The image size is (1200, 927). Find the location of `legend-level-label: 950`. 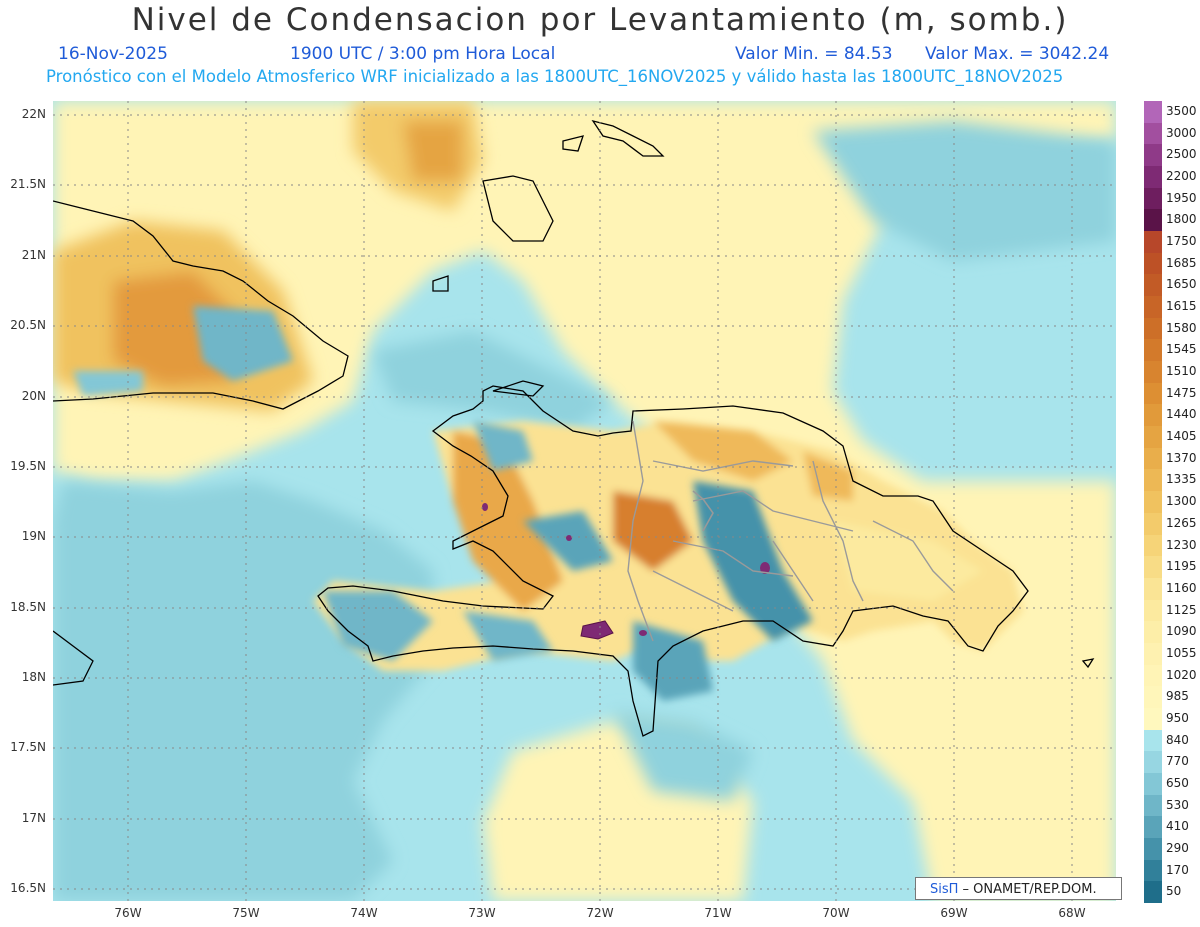

legend-level-label: 950 is located at coordinates (1177, 717).